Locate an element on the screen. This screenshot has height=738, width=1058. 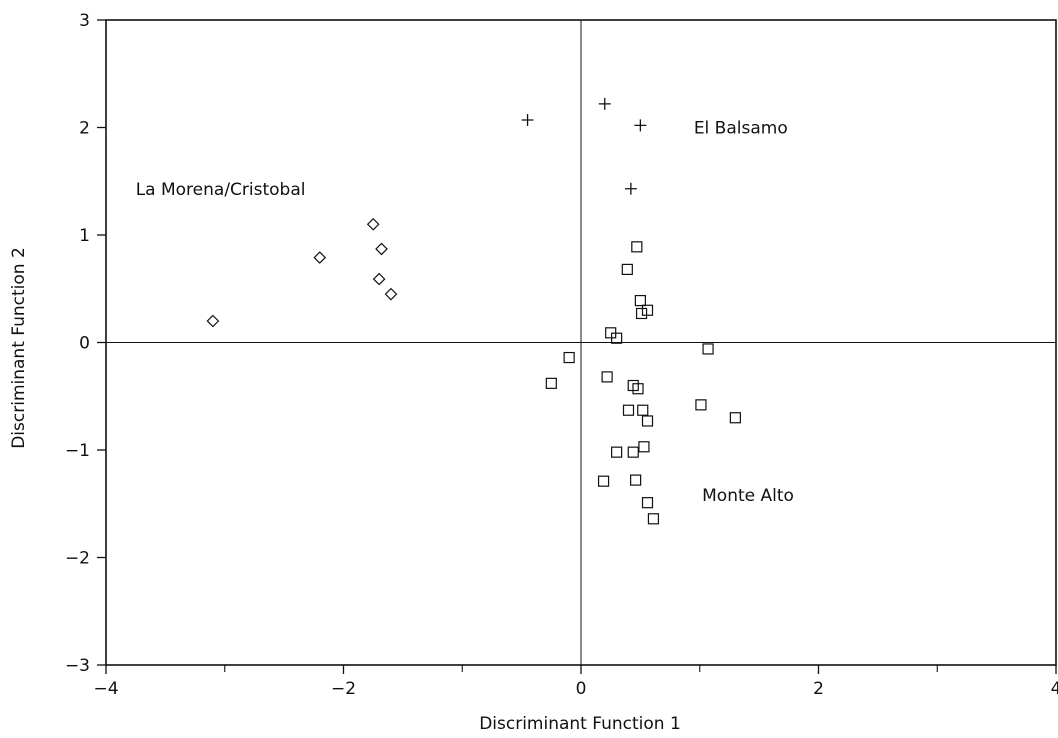
y-axis-label: Discriminant Function 2 is located at coordinates (19, 348).